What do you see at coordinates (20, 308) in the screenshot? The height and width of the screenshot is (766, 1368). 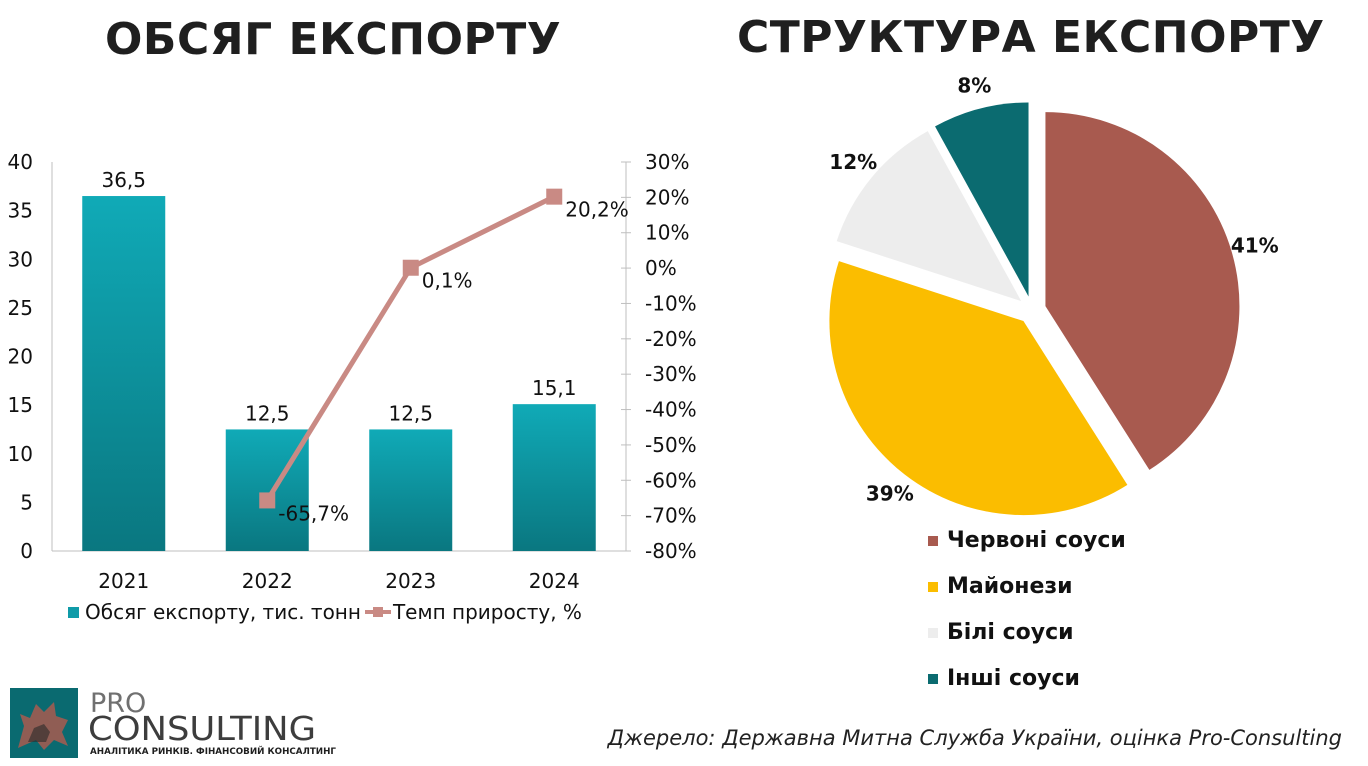 I see `y-tick-label: 25` at bounding box center [20, 308].